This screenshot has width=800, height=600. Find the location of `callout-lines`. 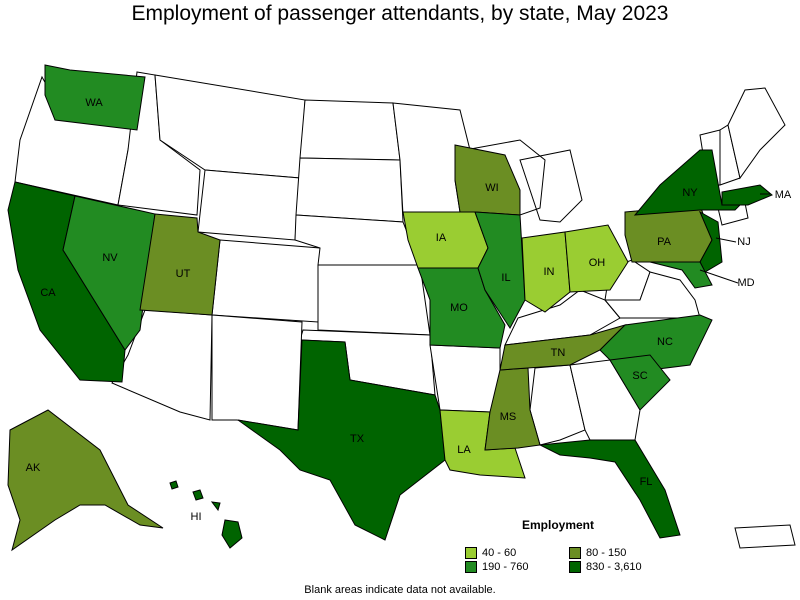

callout-lines is located at coordinates (734, 238).